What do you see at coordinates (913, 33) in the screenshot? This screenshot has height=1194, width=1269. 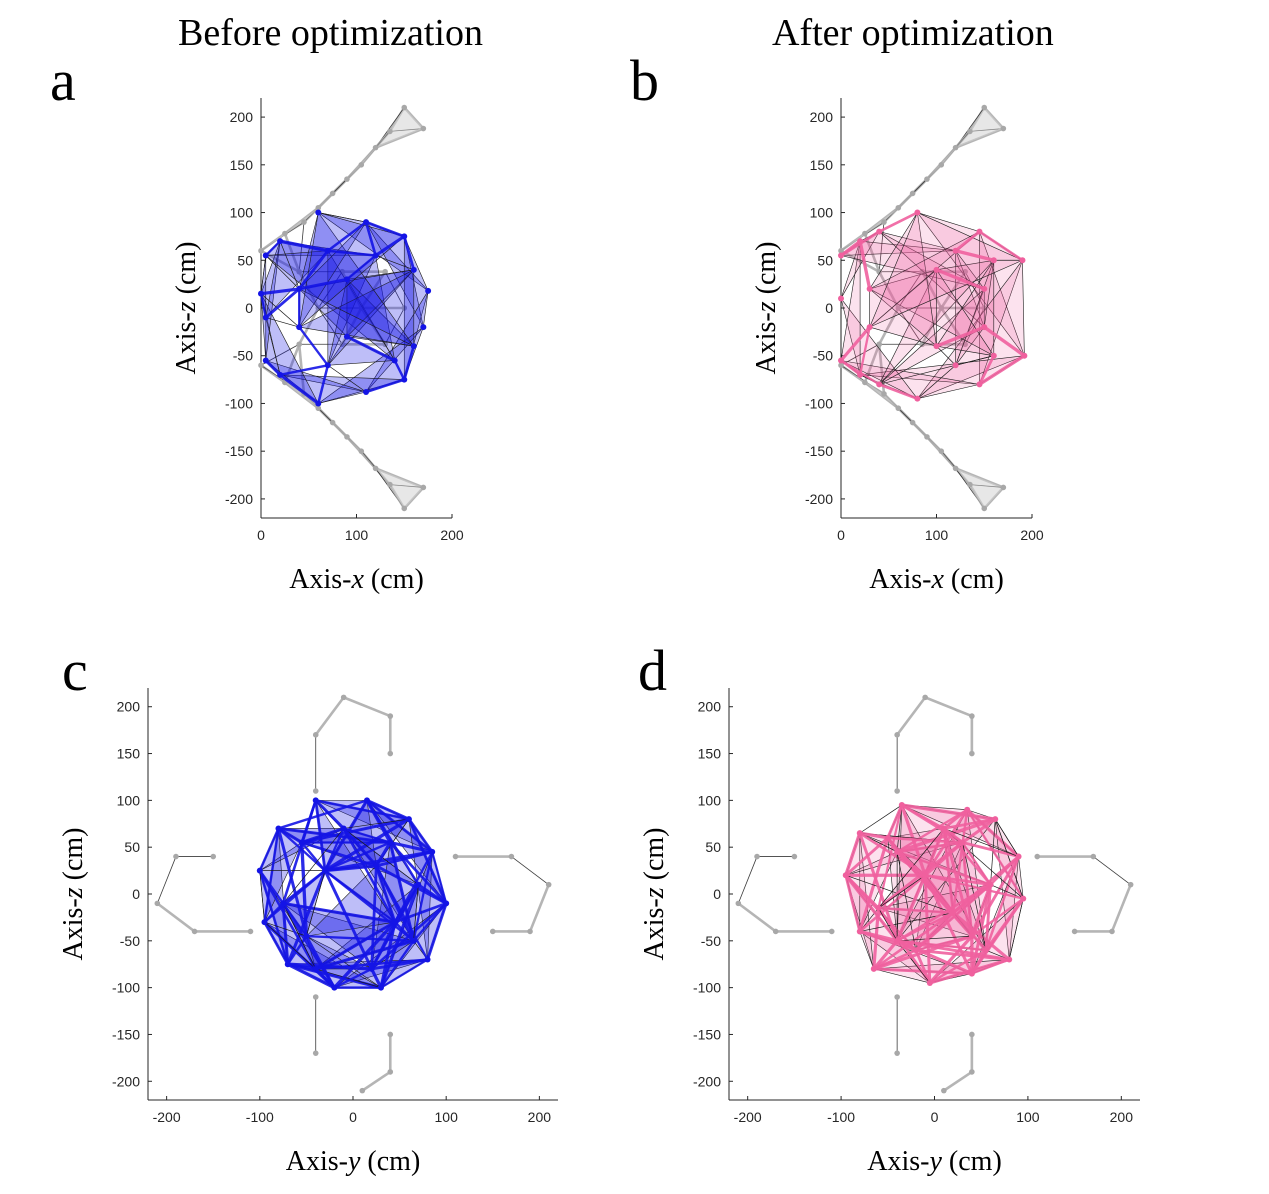 I see `title-after: After optimization` at bounding box center [913, 33].